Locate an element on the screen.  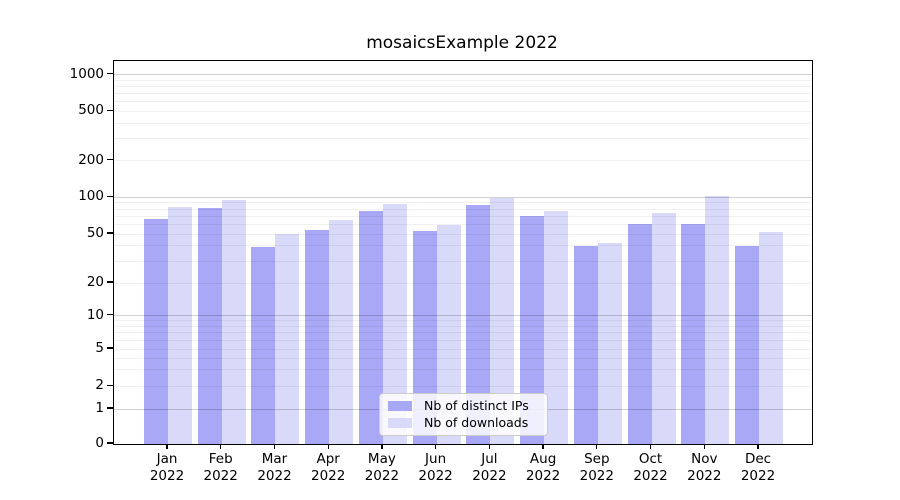
bar-downloads-jan is located at coordinates (180, 325).